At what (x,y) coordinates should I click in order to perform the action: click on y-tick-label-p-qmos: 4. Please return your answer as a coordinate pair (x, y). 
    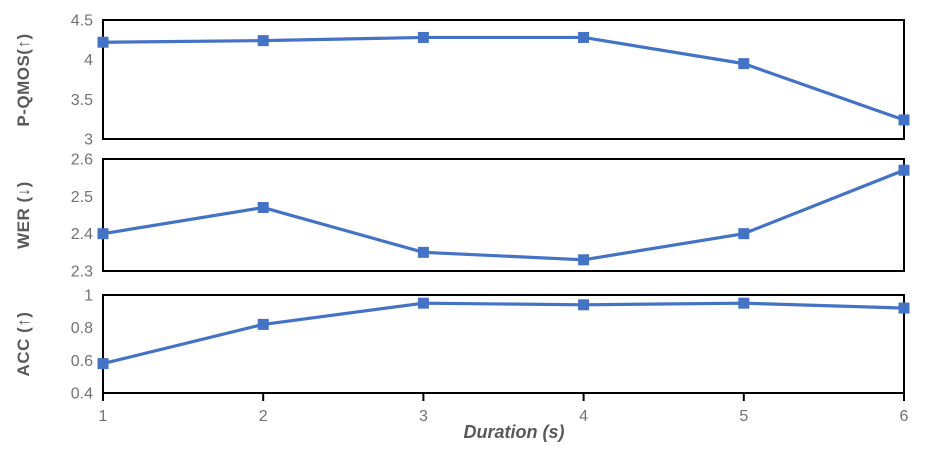
    Looking at the image, I should click on (88, 60).